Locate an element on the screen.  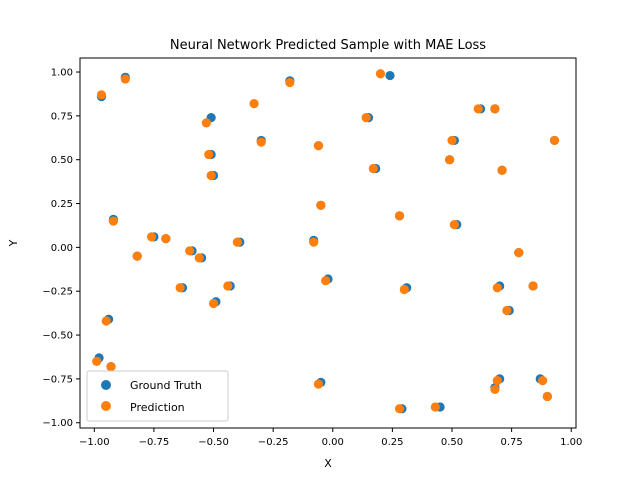
y-tick-label: −0.50 is located at coordinates (57, 336).